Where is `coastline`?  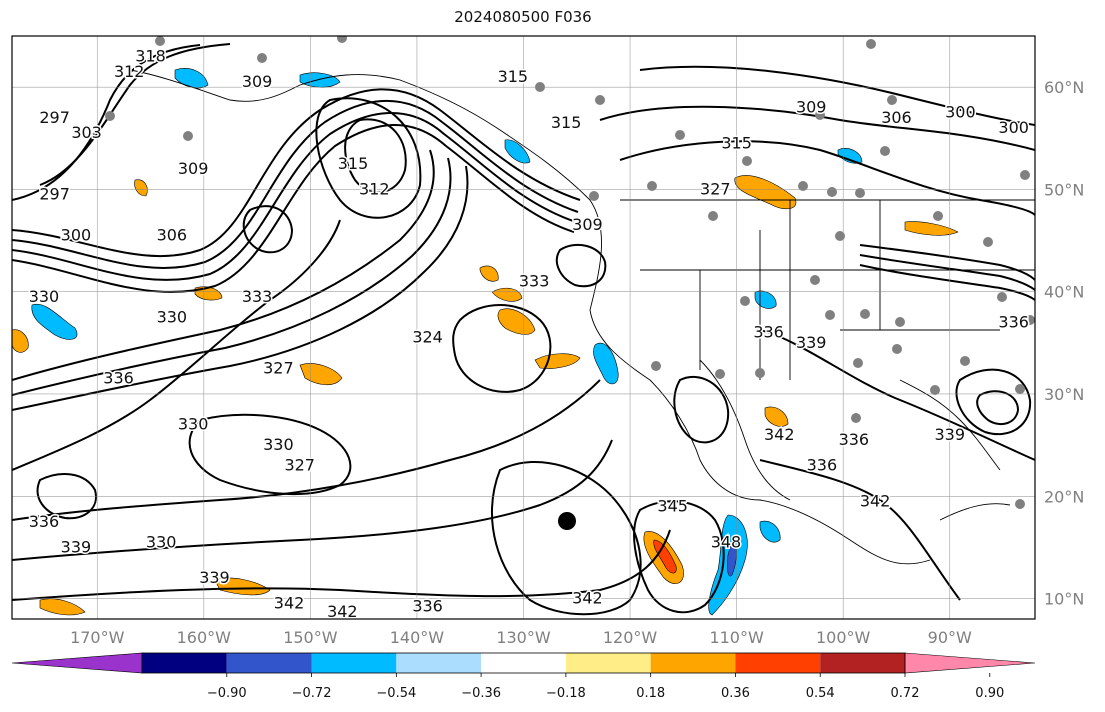 coastline is located at coordinates (955, 450).